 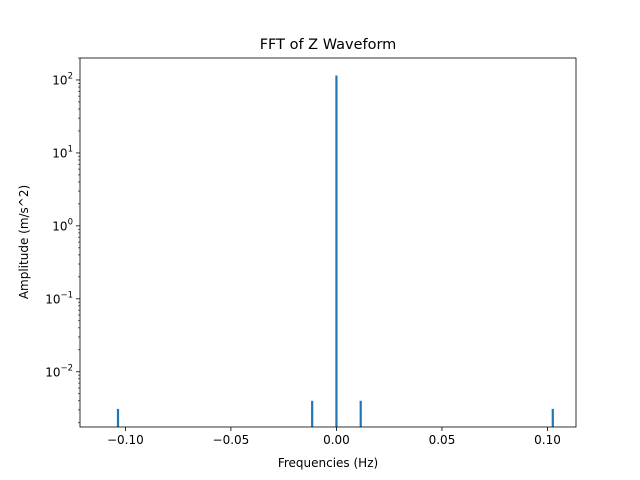 I want to click on y-axis: 10⁻² 10⁻¹ 10⁰ 10¹ 10², so click(x=62, y=240).